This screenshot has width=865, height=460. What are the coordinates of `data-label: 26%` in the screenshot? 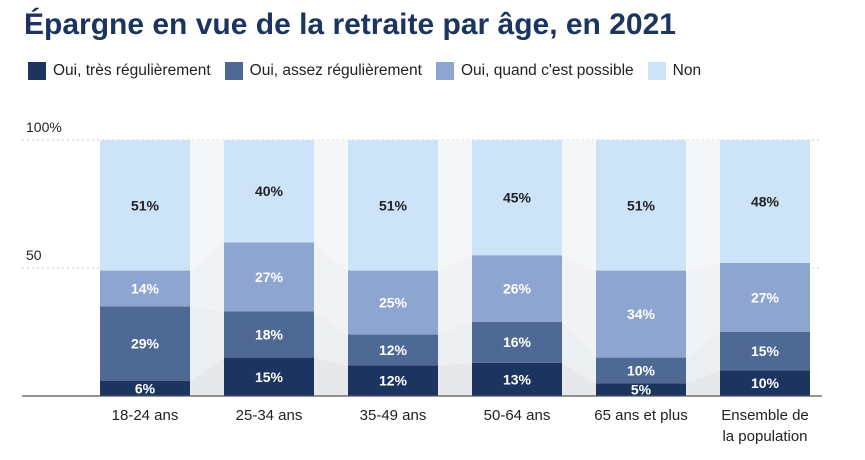 It's located at (517, 288).